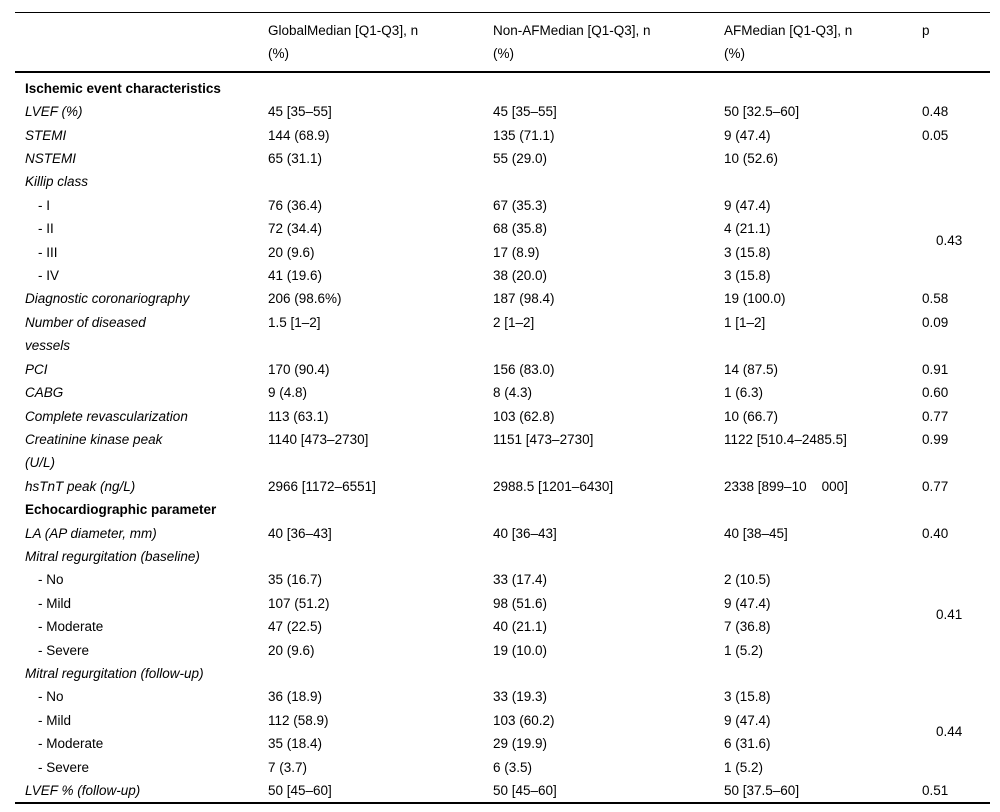 The height and width of the screenshot is (812, 1000). What do you see at coordinates (91, 533) in the screenshot?
I see `row-label: LA (AP diameter, mm)` at bounding box center [91, 533].